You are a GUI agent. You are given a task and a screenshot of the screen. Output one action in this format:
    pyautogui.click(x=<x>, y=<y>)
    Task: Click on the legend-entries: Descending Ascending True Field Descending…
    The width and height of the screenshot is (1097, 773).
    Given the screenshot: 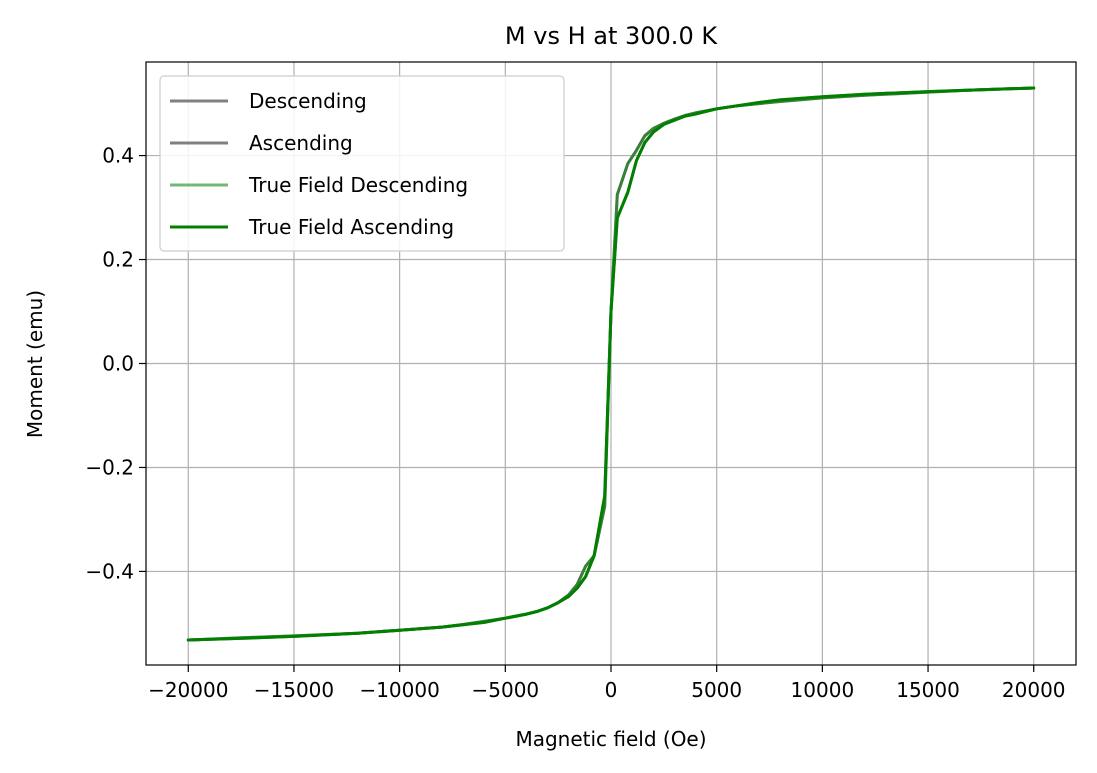 What is the action you would take?
    pyautogui.click(x=319, y=164)
    